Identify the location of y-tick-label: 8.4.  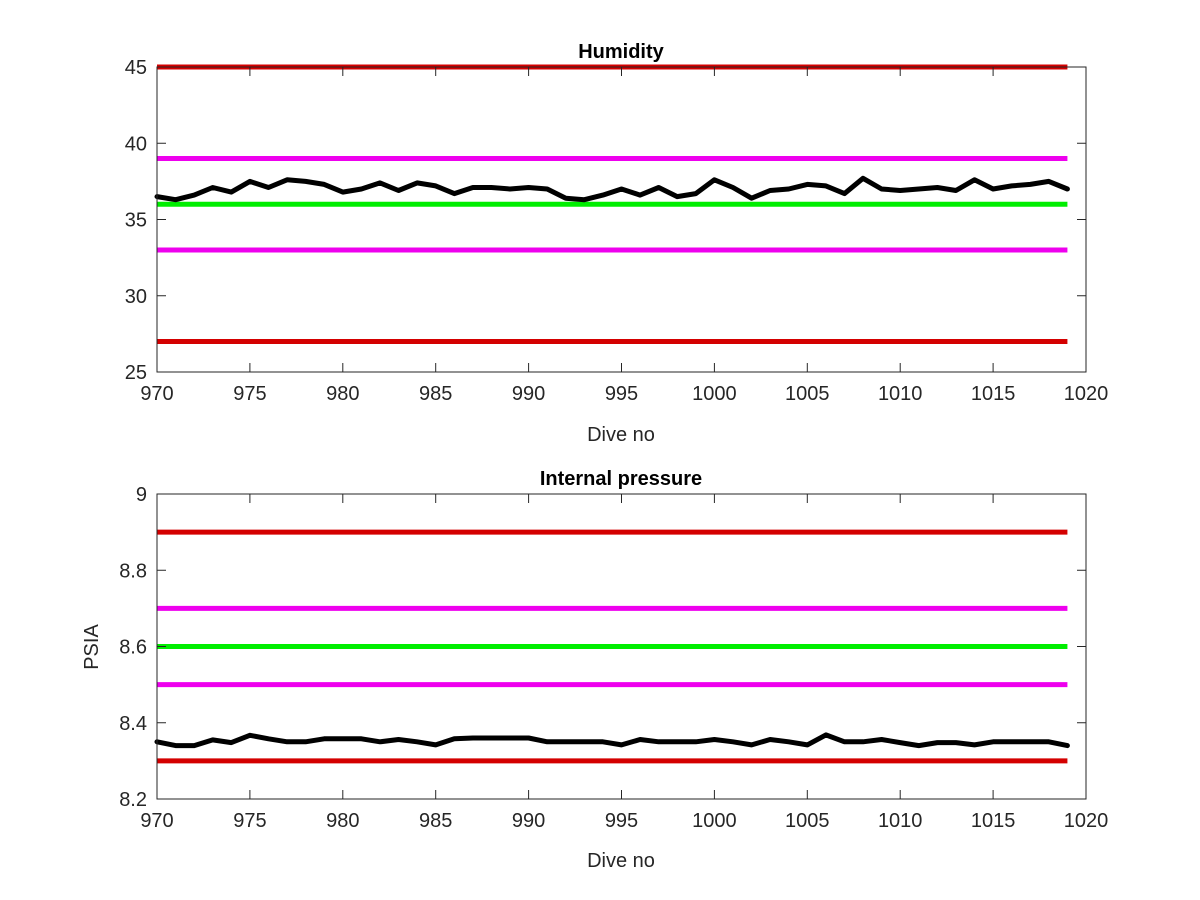
(133, 724).